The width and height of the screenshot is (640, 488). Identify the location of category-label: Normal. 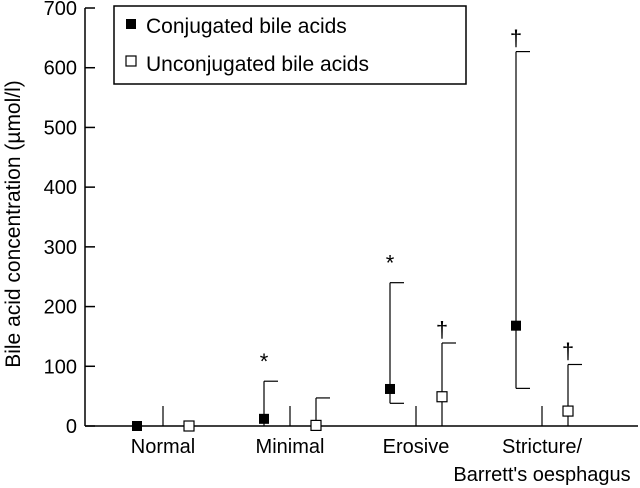
(163, 447).